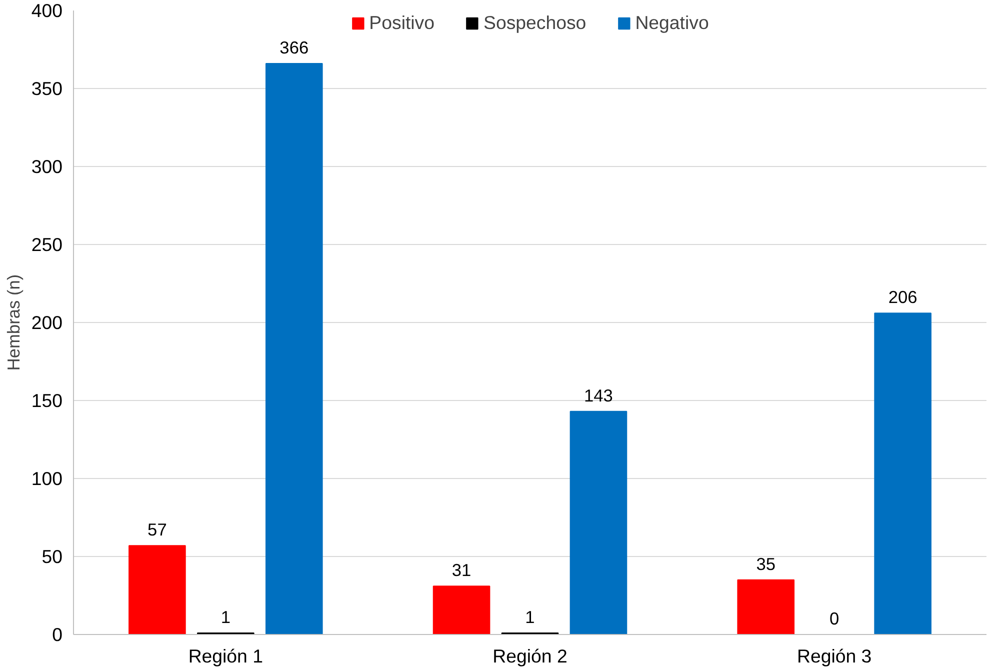 Image resolution: width=991 pixels, height=669 pixels. I want to click on y-axis-title: Hembras (n), so click(13, 322).